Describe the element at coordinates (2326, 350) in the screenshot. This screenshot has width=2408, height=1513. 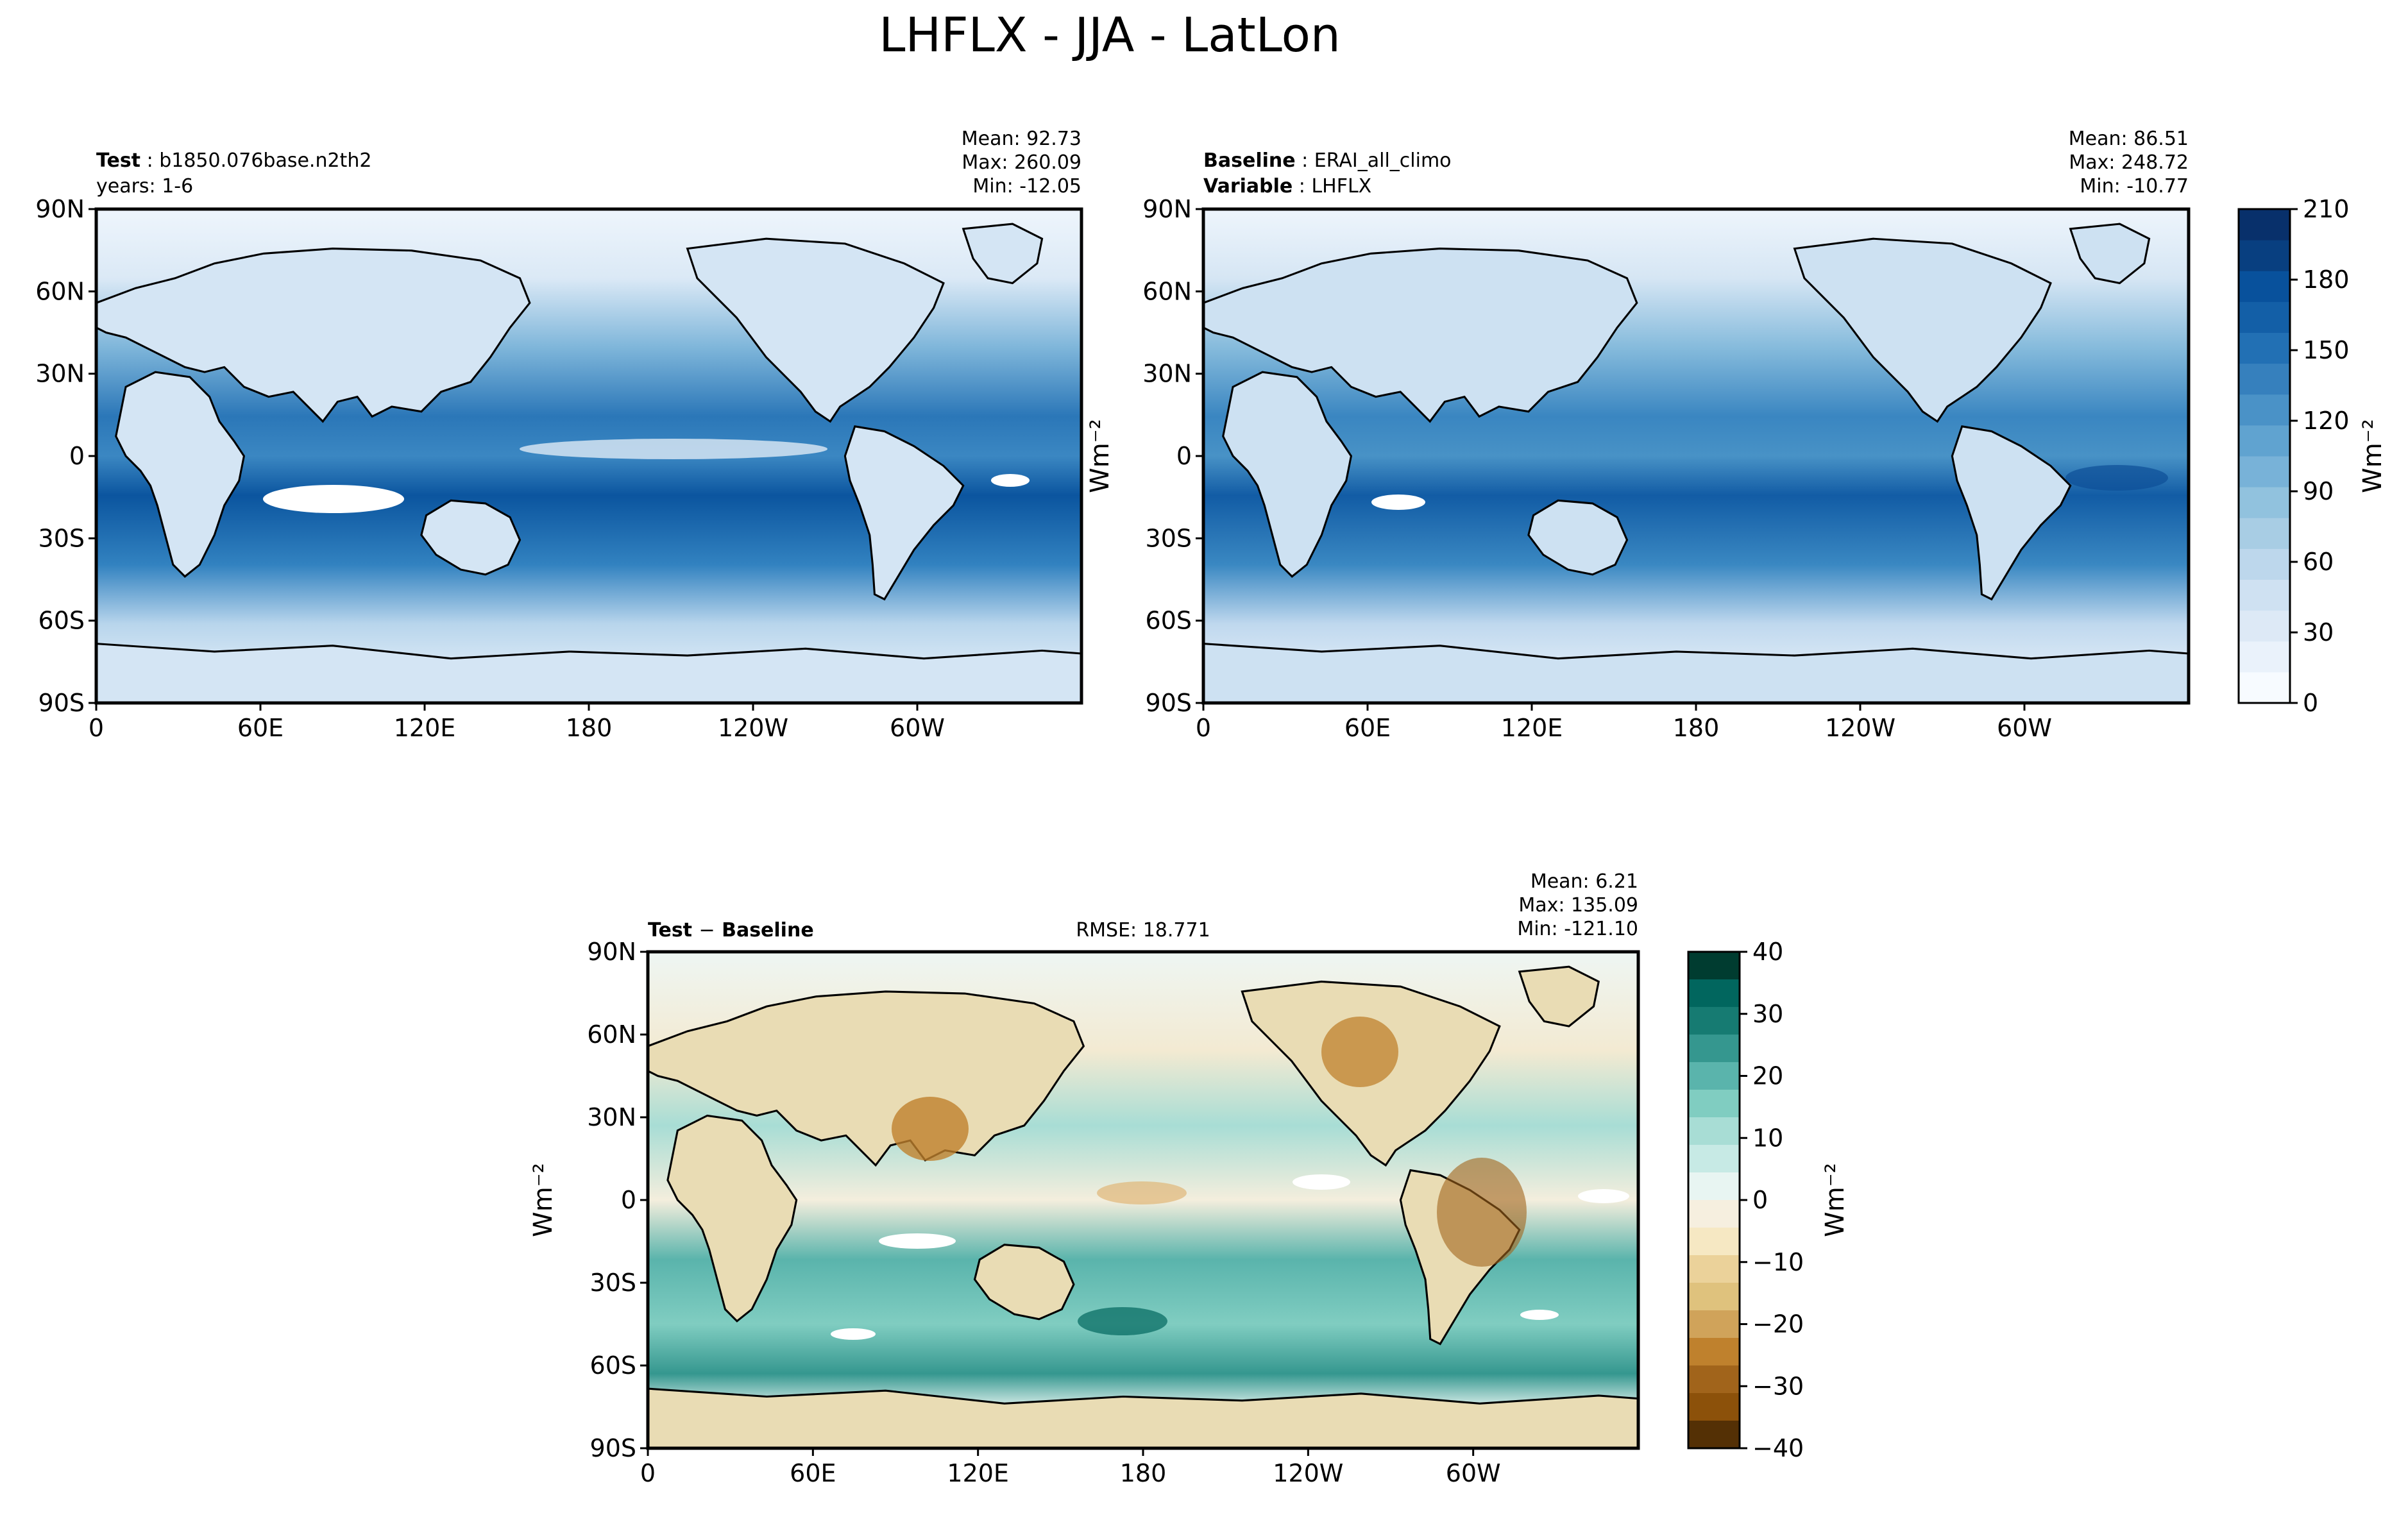
I see `main-colorbar-tick-label: 150` at that location.